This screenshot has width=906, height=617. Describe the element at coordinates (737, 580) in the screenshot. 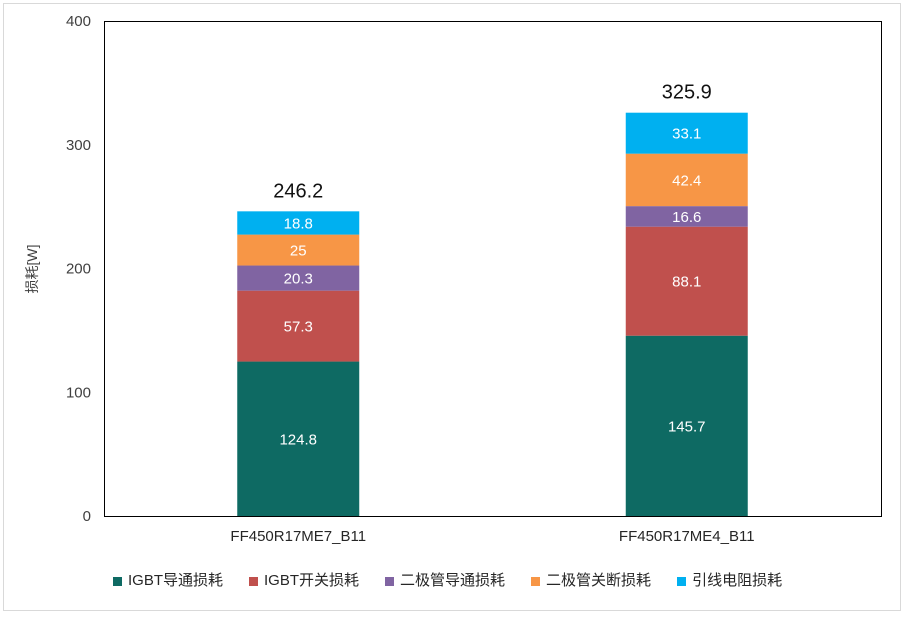

I see `legend-label: 引线电阻损耗` at that location.